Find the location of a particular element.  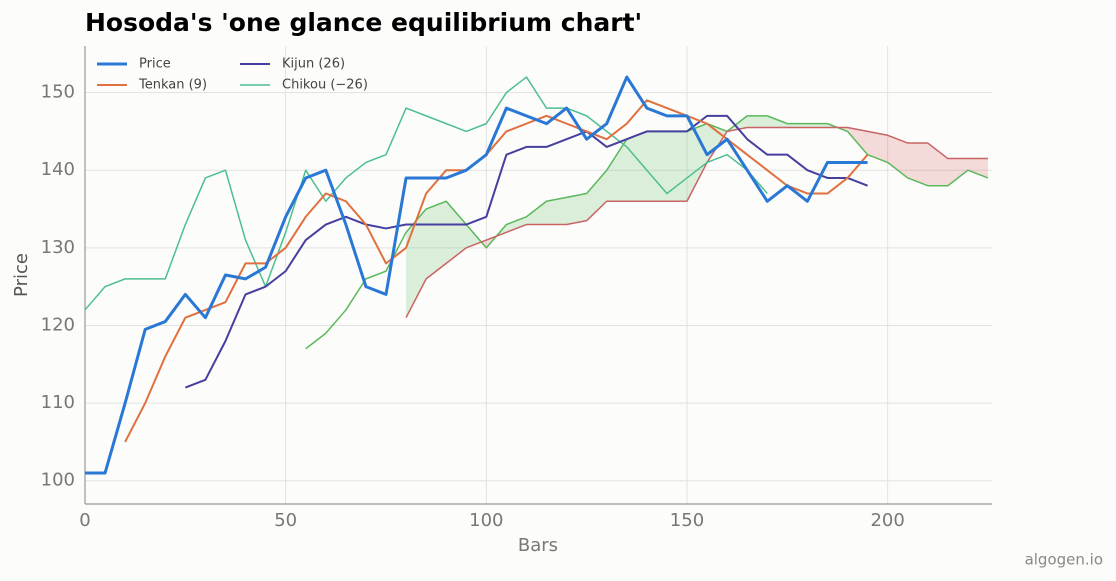

y-tick-label: 110 is located at coordinates (58, 402).